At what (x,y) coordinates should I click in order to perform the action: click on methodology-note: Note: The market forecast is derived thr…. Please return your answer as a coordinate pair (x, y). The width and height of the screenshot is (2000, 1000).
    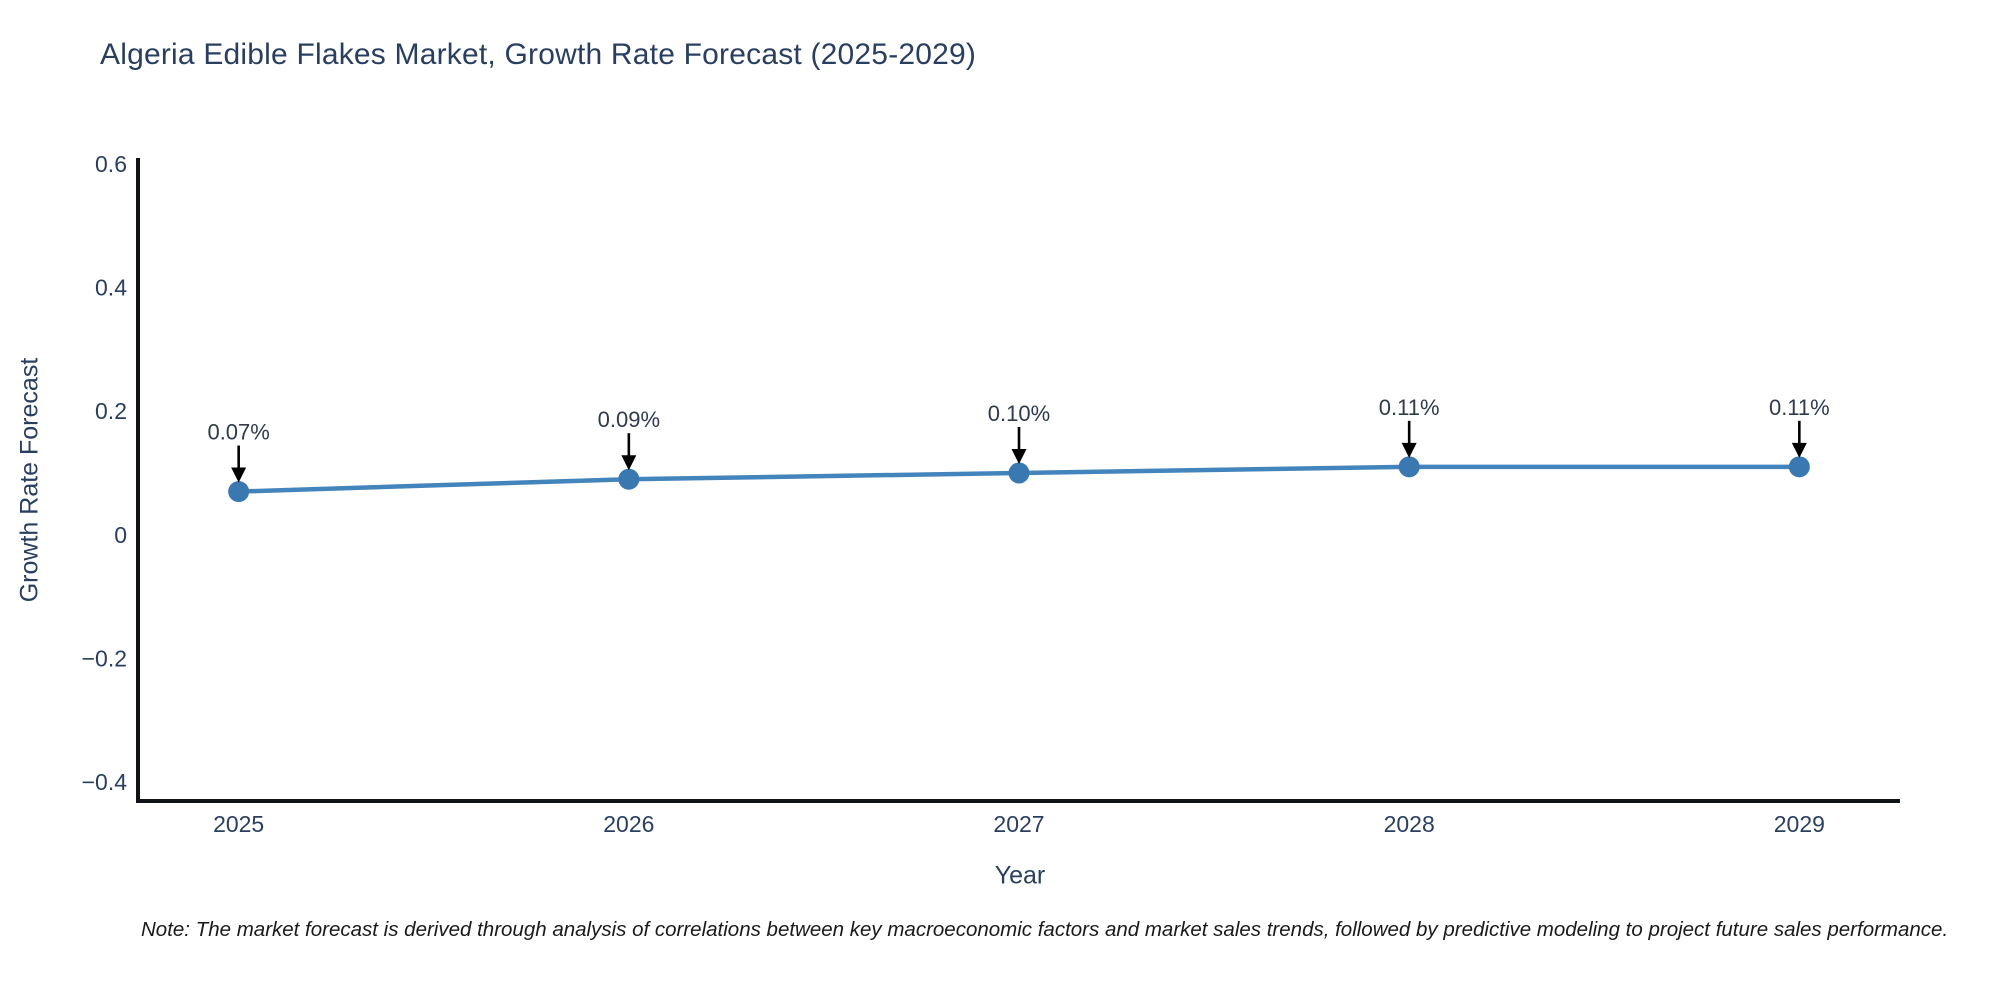
    Looking at the image, I should click on (1045, 929).